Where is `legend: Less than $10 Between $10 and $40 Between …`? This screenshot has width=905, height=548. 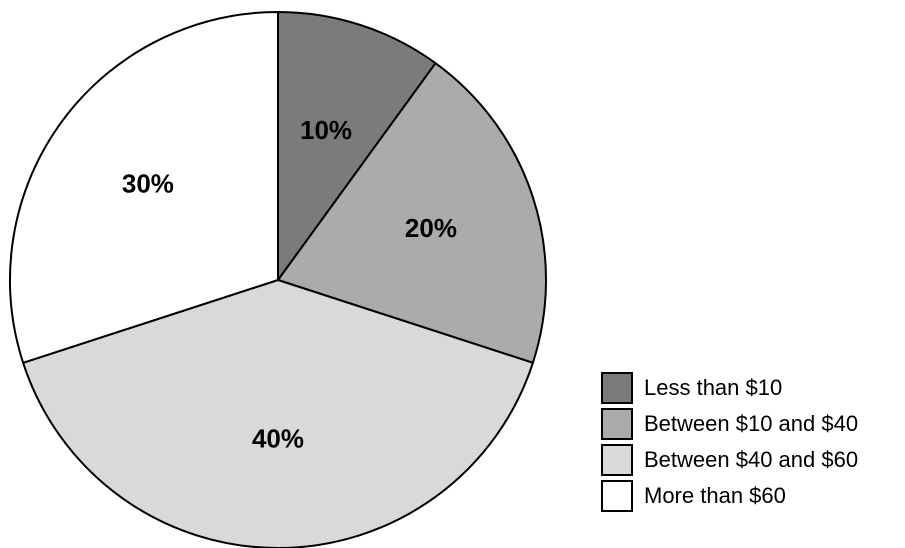
legend: Less than $10 Between $10 and $40 Between … is located at coordinates (729, 442).